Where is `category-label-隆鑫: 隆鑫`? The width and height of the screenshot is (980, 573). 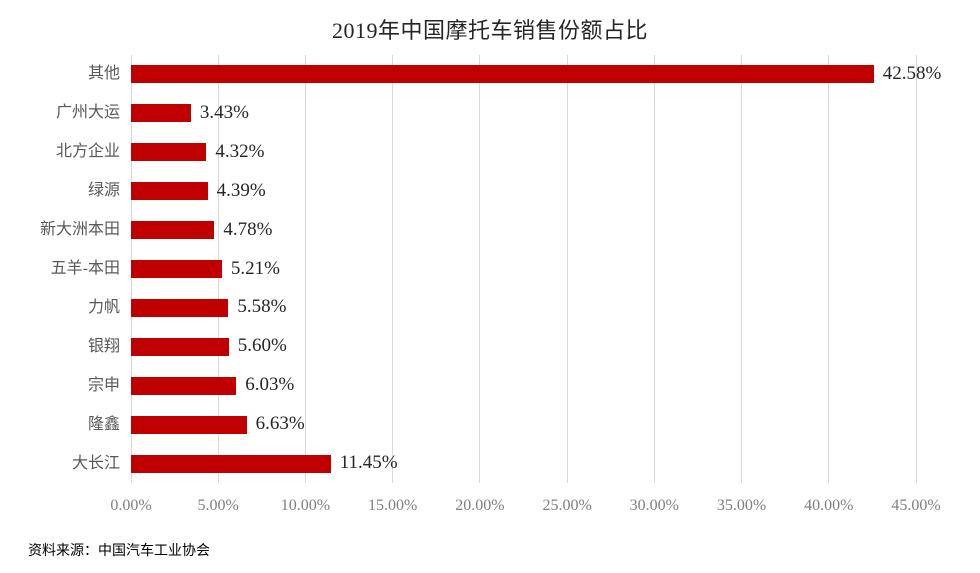 category-label-隆鑫: 隆鑫 is located at coordinates (103, 424).